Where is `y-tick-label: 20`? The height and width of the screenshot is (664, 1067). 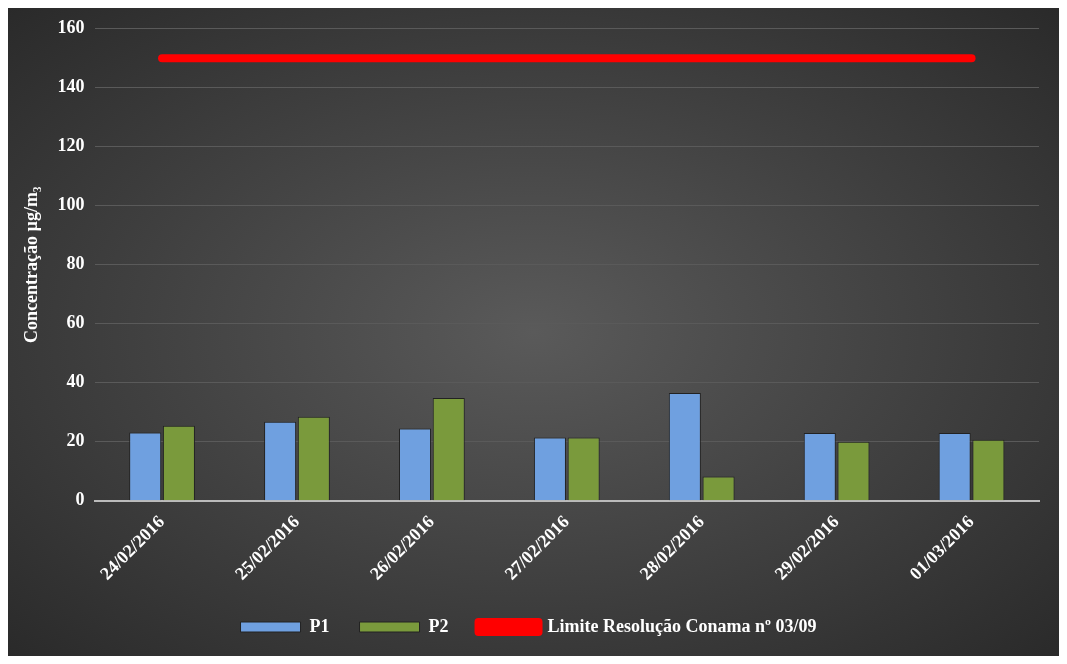 y-tick-label: 20 is located at coordinates (75, 440).